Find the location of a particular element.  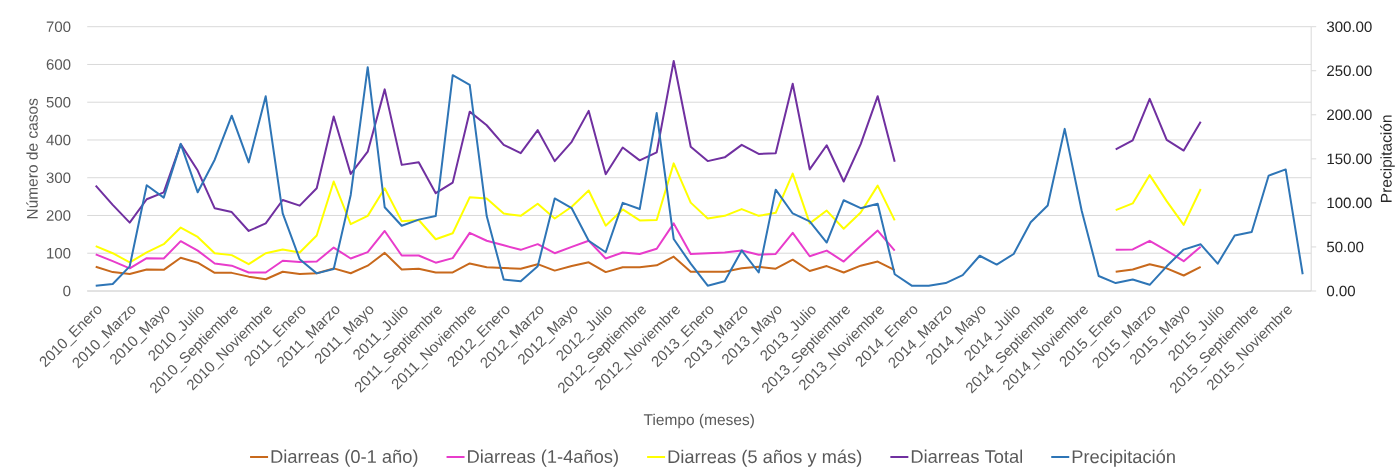

y2-tick-label: 50.00 is located at coordinates (1345, 247).